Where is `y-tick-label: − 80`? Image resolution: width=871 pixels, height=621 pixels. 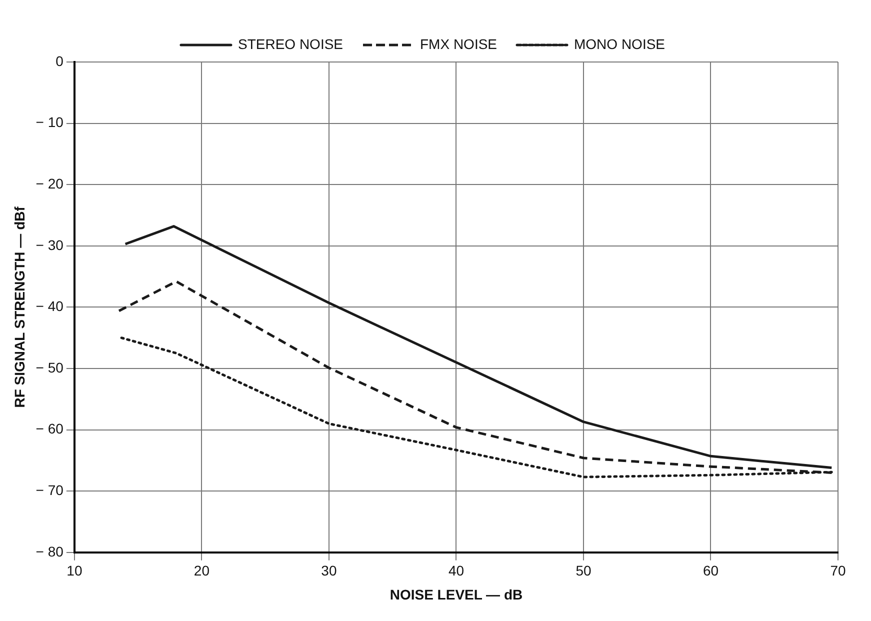 y-tick-label: − 80 is located at coordinates (50, 551).